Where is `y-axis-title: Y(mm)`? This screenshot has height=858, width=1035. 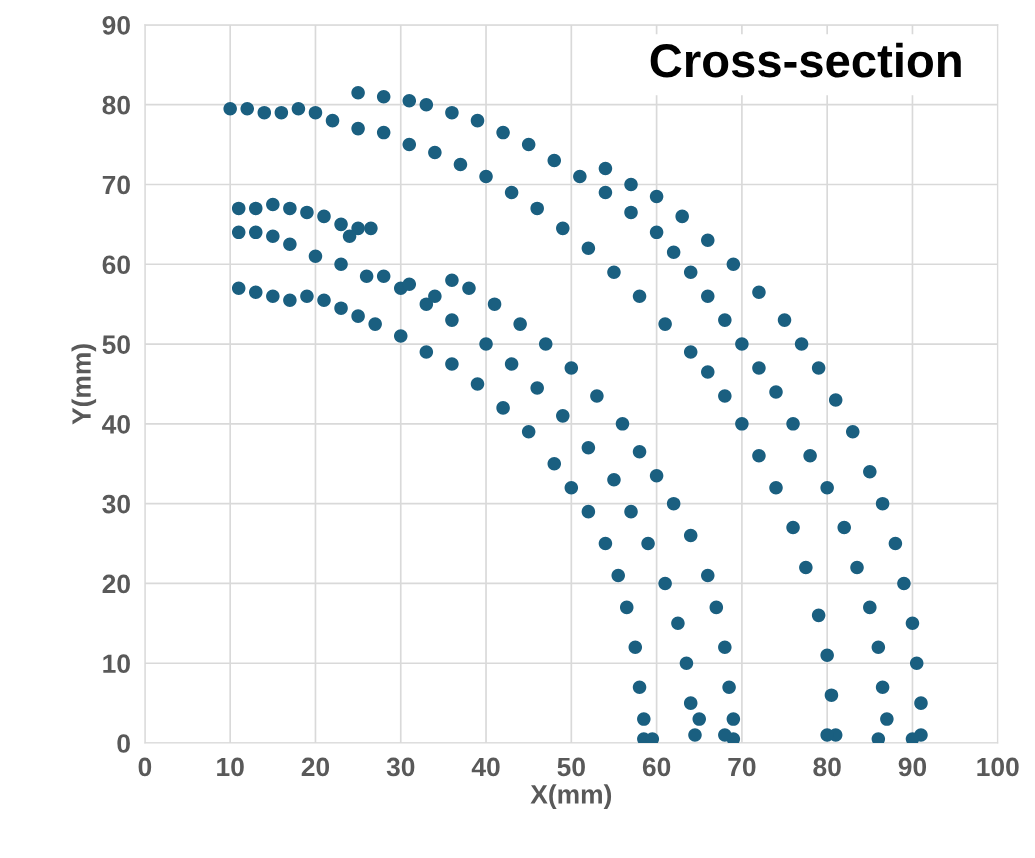
y-axis-title: Y(mm) is located at coordinates (84, 384).